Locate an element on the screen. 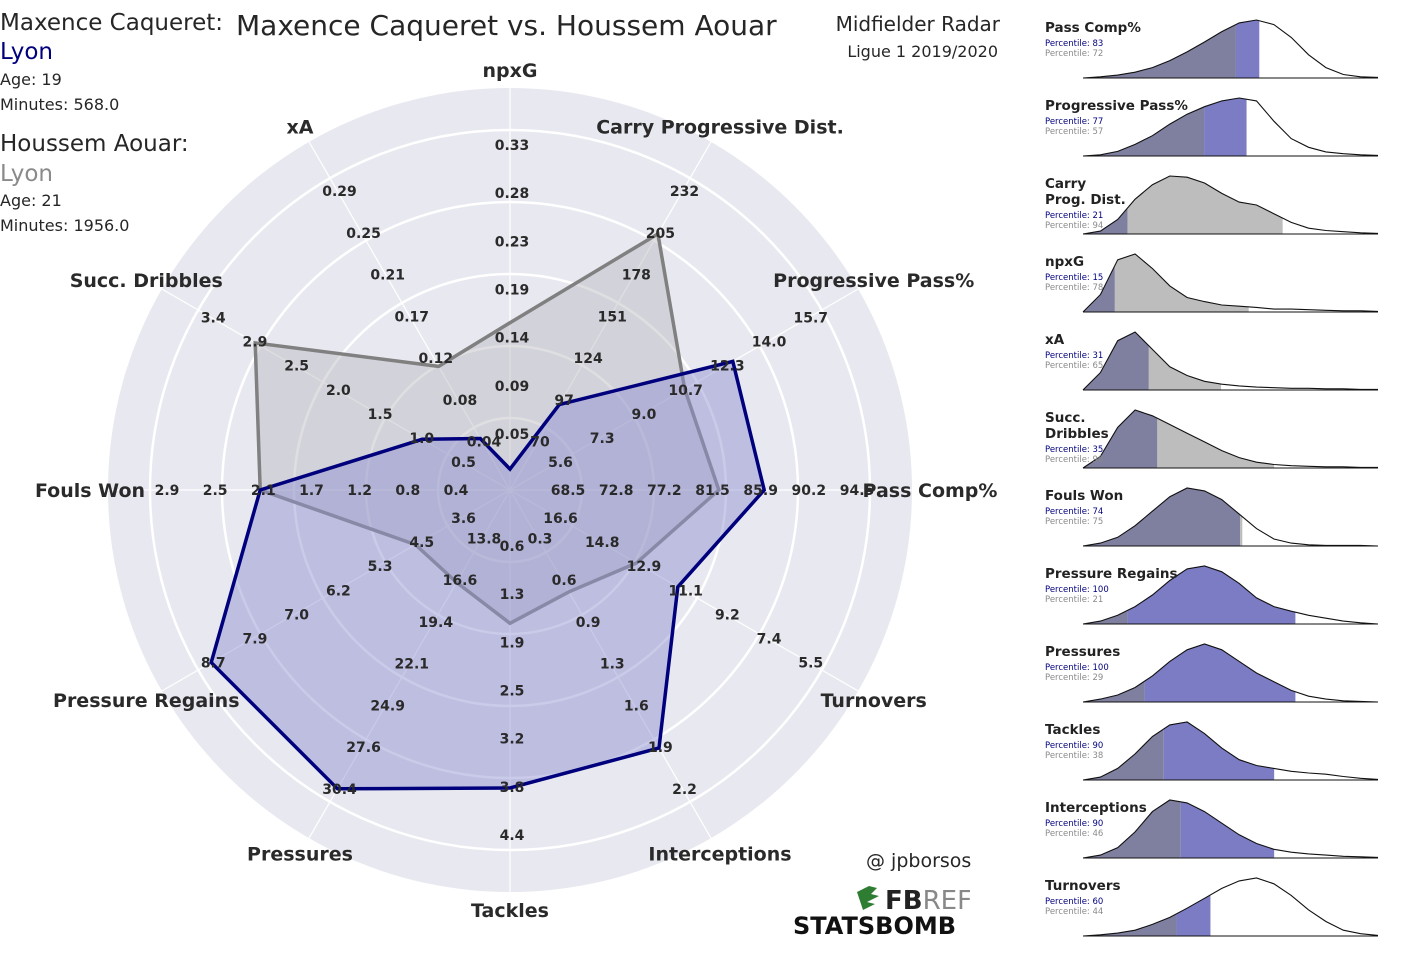  series-houssem-aouar is located at coordinates (487, 428).